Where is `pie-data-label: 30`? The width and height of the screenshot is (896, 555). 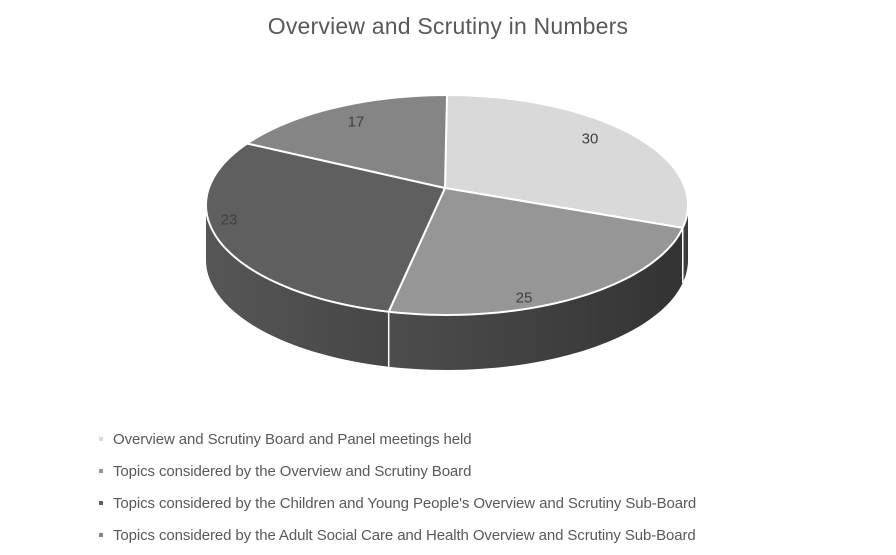 pie-data-label: 30 is located at coordinates (590, 139).